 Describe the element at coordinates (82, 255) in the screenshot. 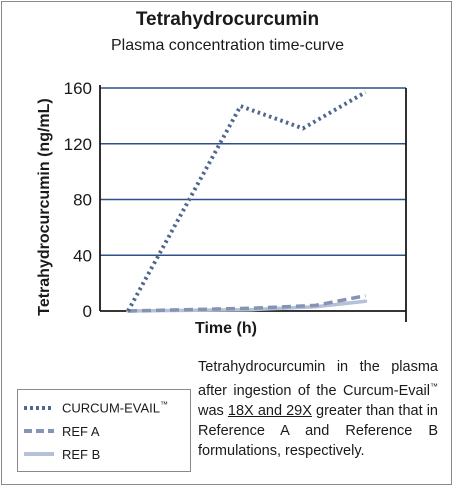

I see `y-tick-label-40: 40` at that location.